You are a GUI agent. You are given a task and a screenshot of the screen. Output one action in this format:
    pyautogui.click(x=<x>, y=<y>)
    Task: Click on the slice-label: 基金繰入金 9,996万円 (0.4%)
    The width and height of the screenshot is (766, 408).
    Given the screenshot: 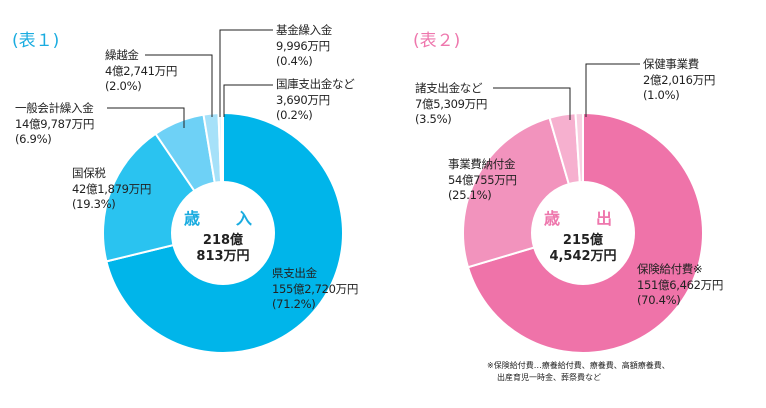 What is the action you would take?
    pyautogui.click(x=304, y=45)
    